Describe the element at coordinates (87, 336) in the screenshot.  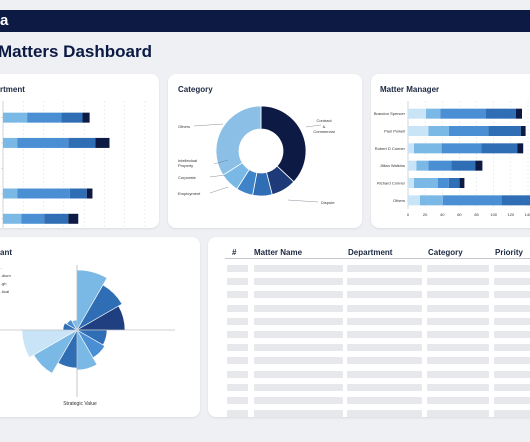
I see `quadrant-rose-chart: Strategic Value … …dium …gh …tical` at that location.